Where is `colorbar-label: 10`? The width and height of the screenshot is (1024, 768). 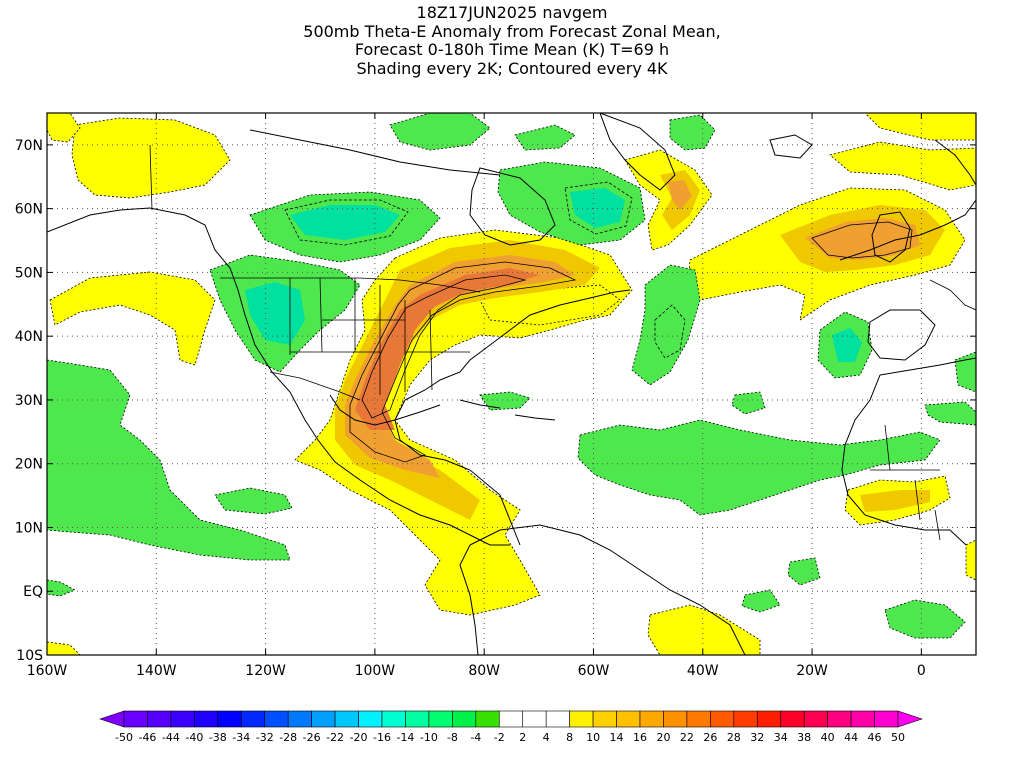
colorbar-label: 10 is located at coordinates (593, 737).